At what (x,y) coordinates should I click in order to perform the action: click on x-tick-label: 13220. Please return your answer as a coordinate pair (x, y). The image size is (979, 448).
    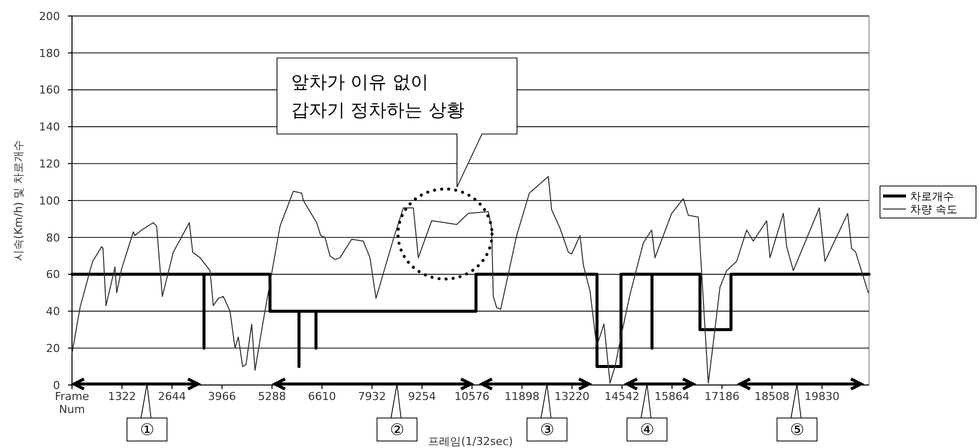
    Looking at the image, I should click on (572, 396).